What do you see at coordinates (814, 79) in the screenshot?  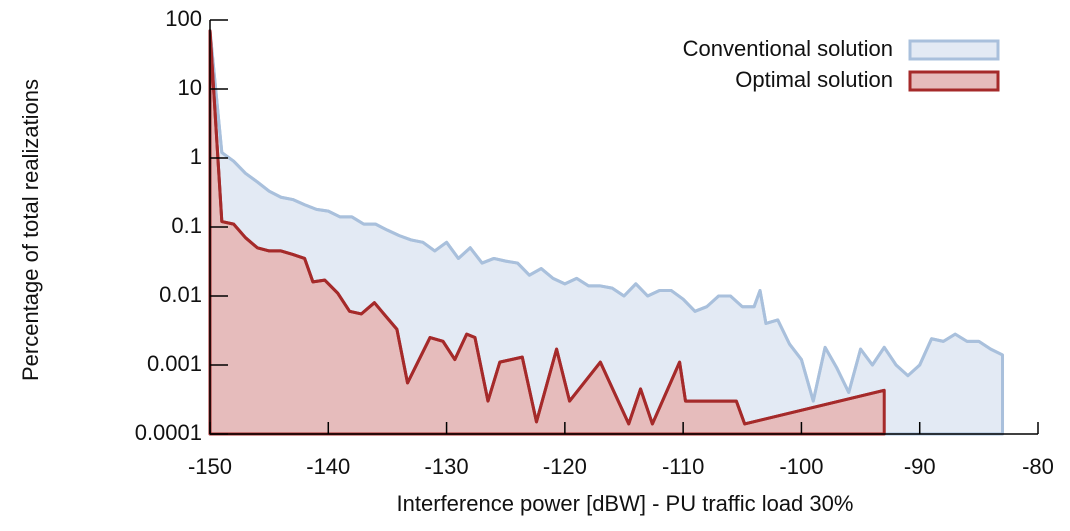 I see `legend-label: Optimal solution` at bounding box center [814, 79].